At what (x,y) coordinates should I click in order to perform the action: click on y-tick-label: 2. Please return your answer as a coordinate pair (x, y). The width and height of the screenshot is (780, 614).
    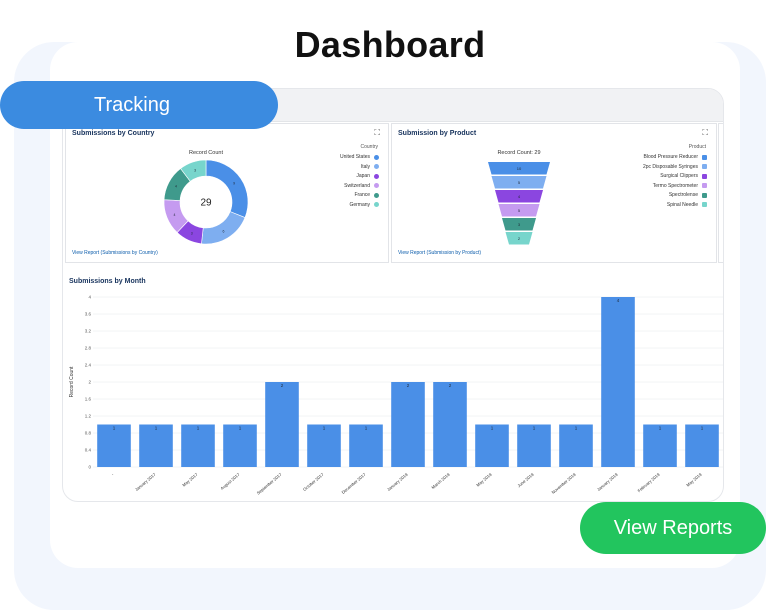
    Looking at the image, I should click on (89, 382).